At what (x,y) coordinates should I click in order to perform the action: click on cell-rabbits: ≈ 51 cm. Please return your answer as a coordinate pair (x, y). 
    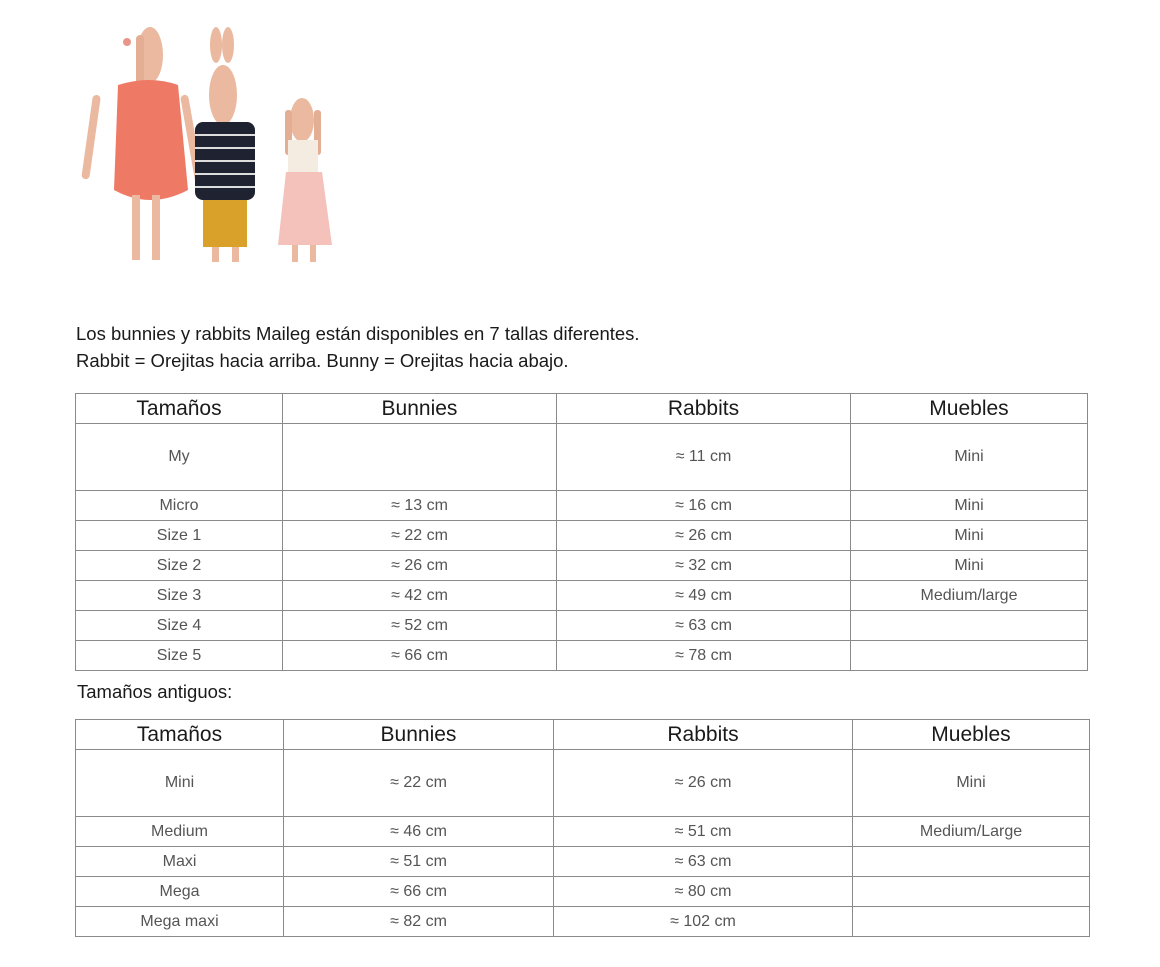
    Looking at the image, I should click on (703, 831).